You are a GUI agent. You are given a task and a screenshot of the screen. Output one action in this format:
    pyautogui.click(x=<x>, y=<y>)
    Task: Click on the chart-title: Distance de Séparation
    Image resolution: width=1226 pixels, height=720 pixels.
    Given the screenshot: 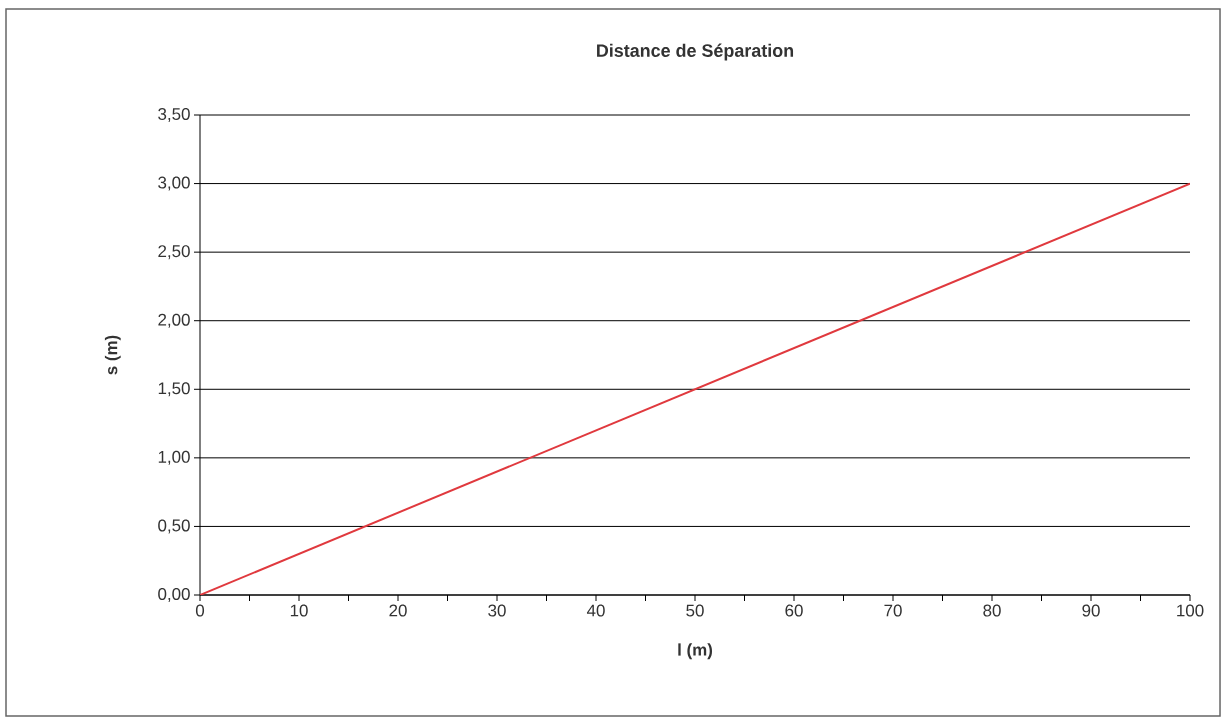 What is the action you would take?
    pyautogui.click(x=695, y=52)
    